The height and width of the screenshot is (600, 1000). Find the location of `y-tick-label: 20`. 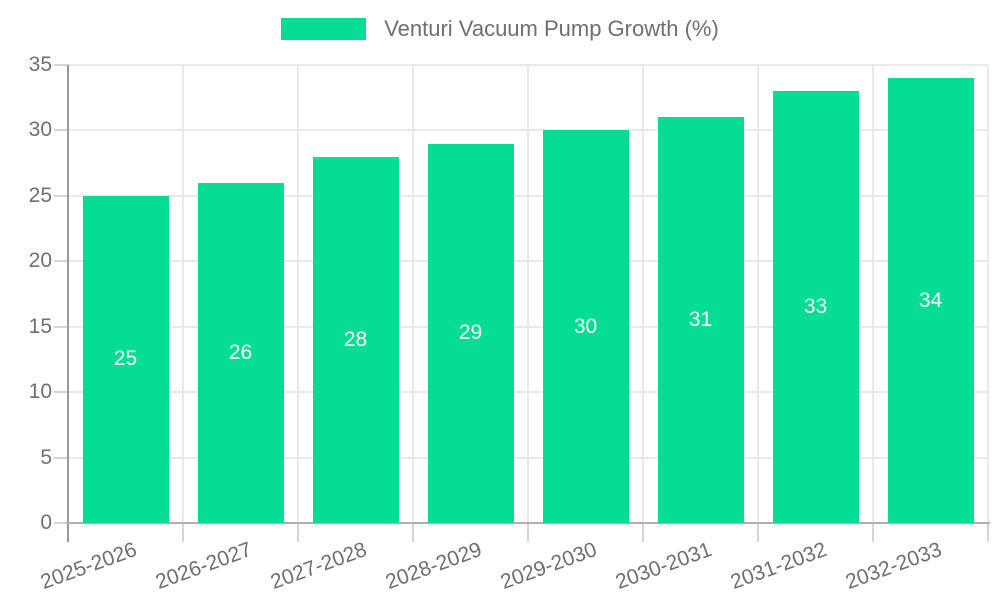

y-tick-label: 20 is located at coordinates (40, 261).